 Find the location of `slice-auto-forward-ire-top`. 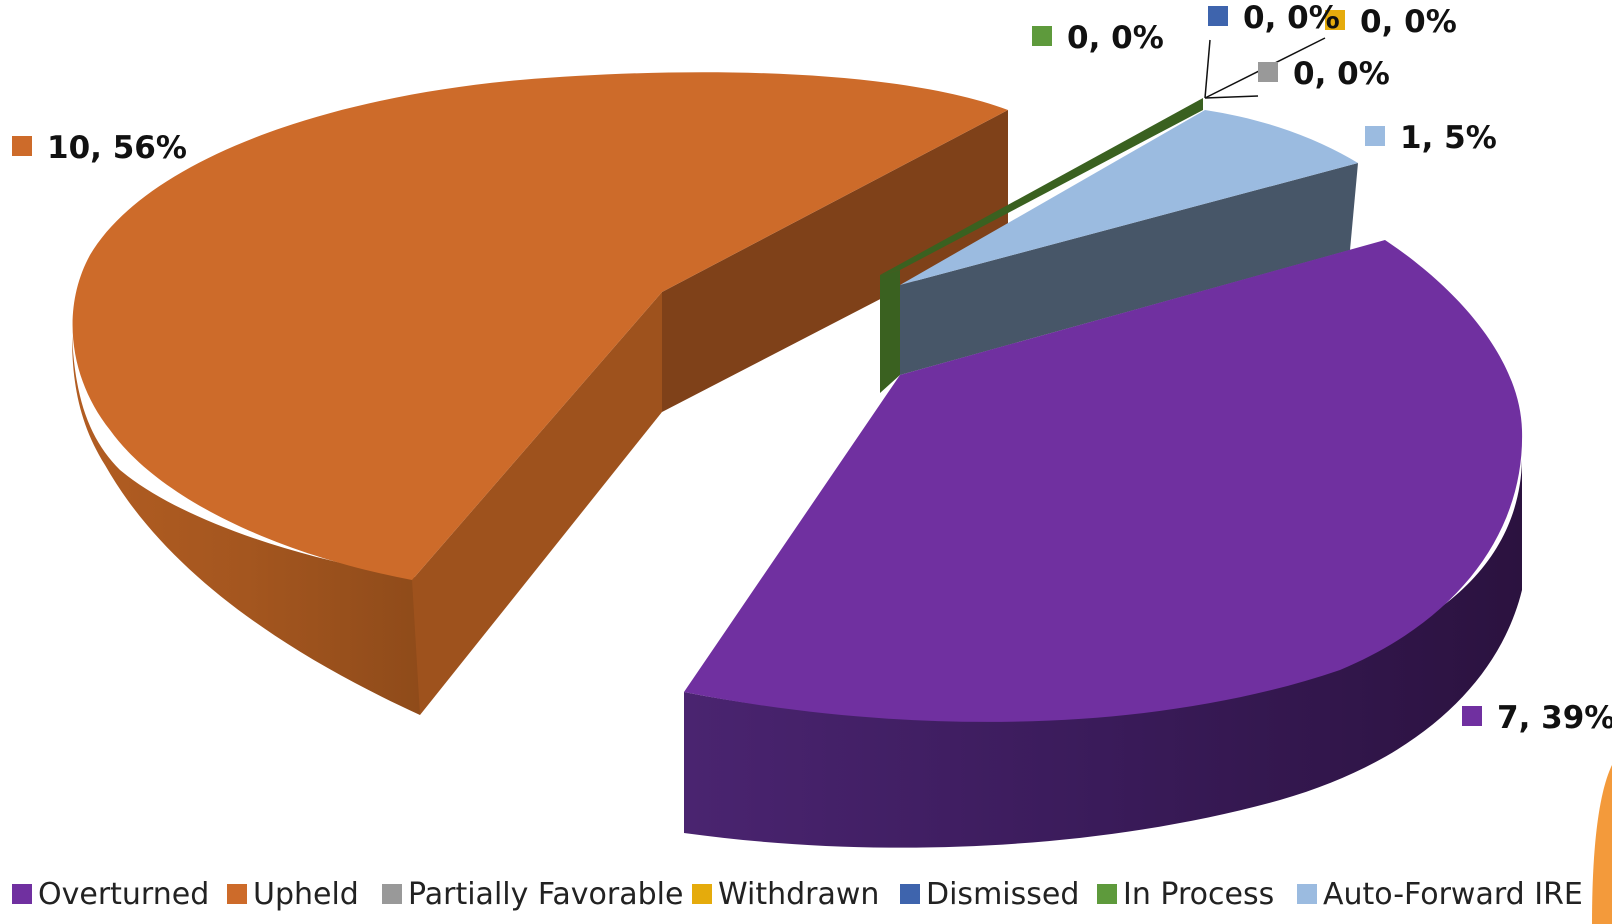

slice-auto-forward-ire-top is located at coordinates (1129, 197).